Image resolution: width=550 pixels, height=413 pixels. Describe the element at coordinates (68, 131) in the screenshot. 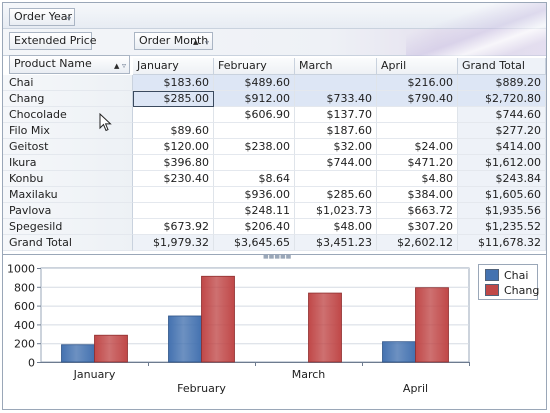

I see `row-header: Filo Mix` at that location.